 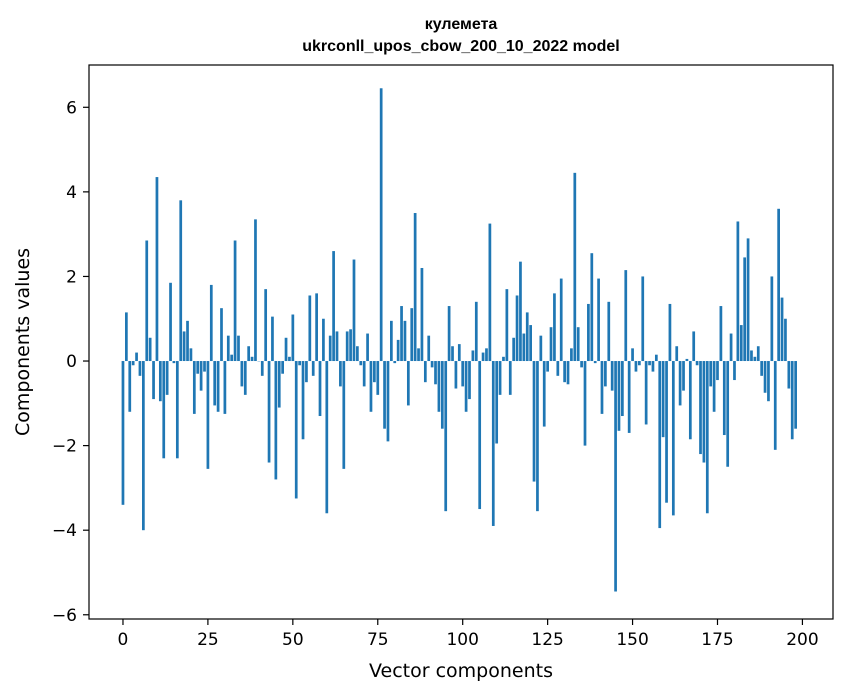 I want to click on y-tick-label: 6, so click(x=71, y=108).